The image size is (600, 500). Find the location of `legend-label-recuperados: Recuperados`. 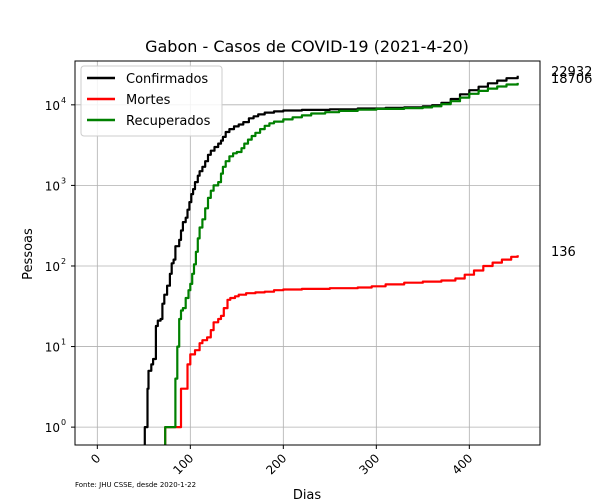

legend-label-recuperados: Recuperados is located at coordinates (168, 121).